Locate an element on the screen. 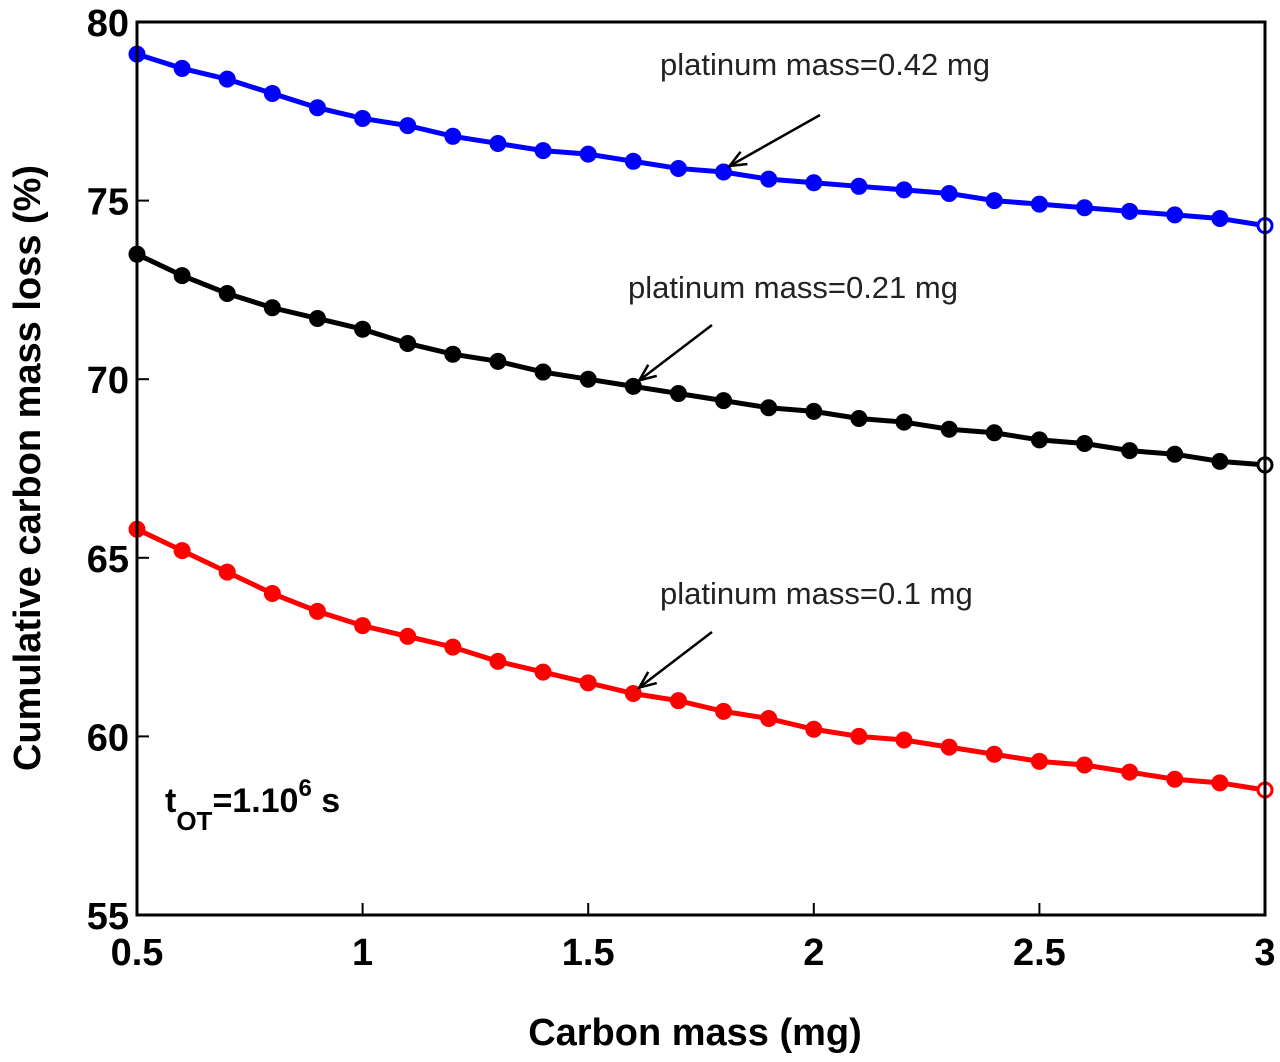 Image resolution: width=1280 pixels, height=1062 pixels. x-tick-label: 1.5 is located at coordinates (588, 953).